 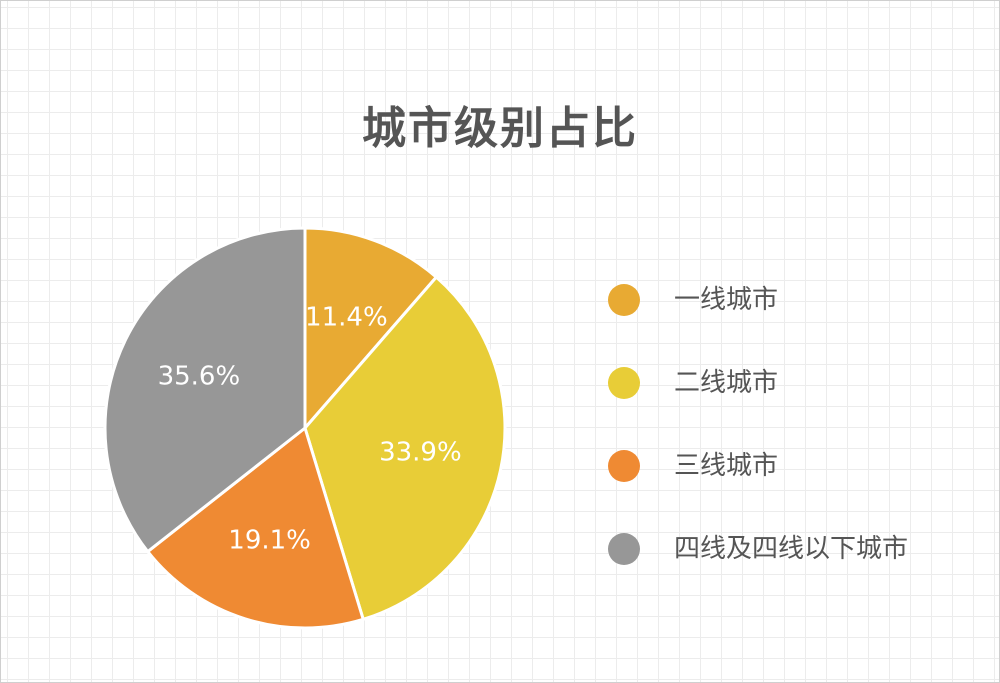 I want to click on legend-item-4: 四线及四线以下城市, so click(x=798, y=570).